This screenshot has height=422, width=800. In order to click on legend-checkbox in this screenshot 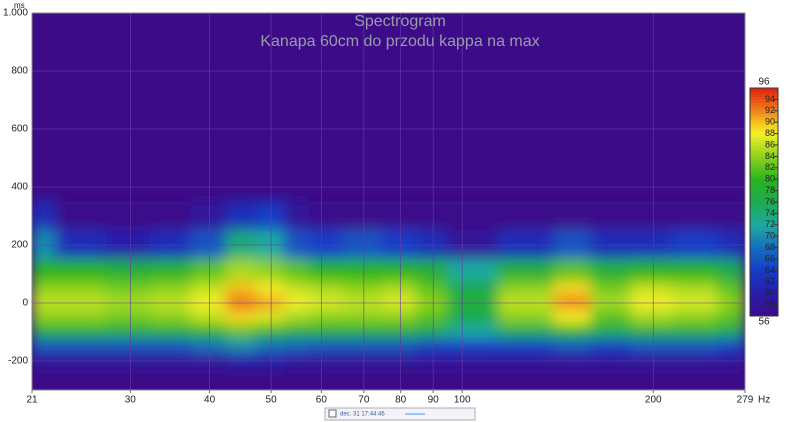, I will do `click(332, 413)`.